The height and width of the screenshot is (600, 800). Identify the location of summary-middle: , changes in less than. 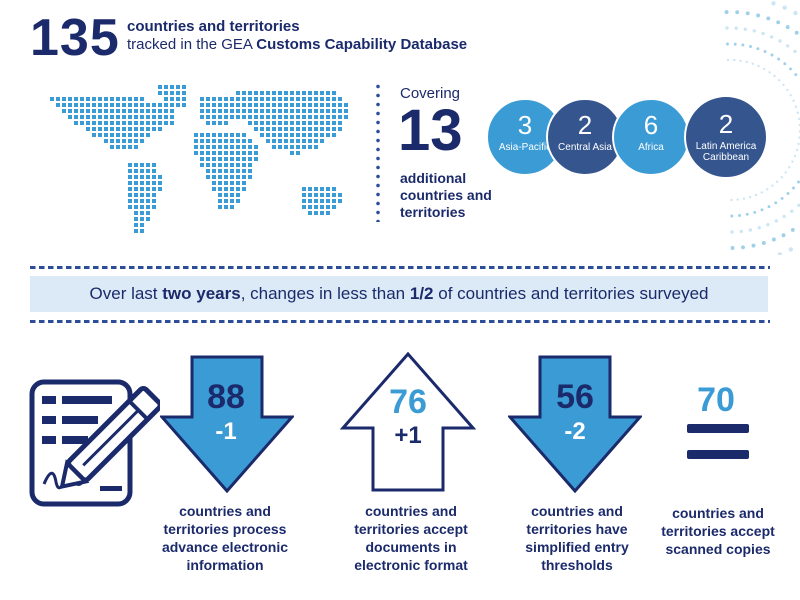
(325, 293).